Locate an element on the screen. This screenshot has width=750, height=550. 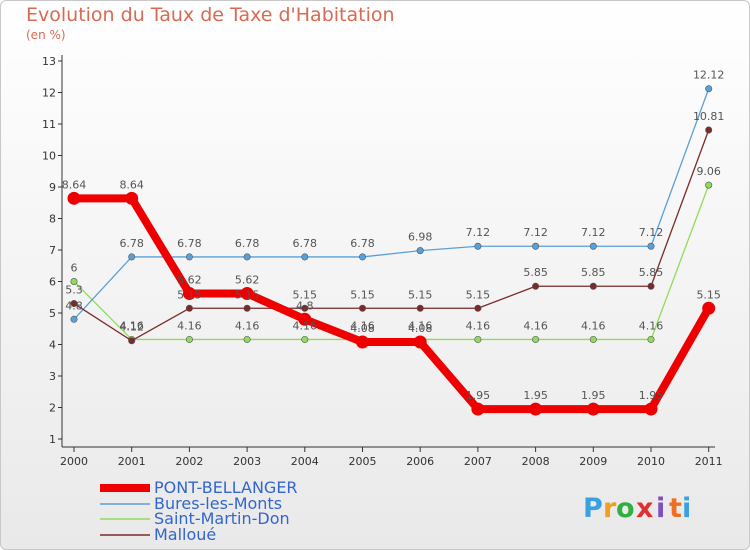
data-label: 5.3 is located at coordinates (74, 290).